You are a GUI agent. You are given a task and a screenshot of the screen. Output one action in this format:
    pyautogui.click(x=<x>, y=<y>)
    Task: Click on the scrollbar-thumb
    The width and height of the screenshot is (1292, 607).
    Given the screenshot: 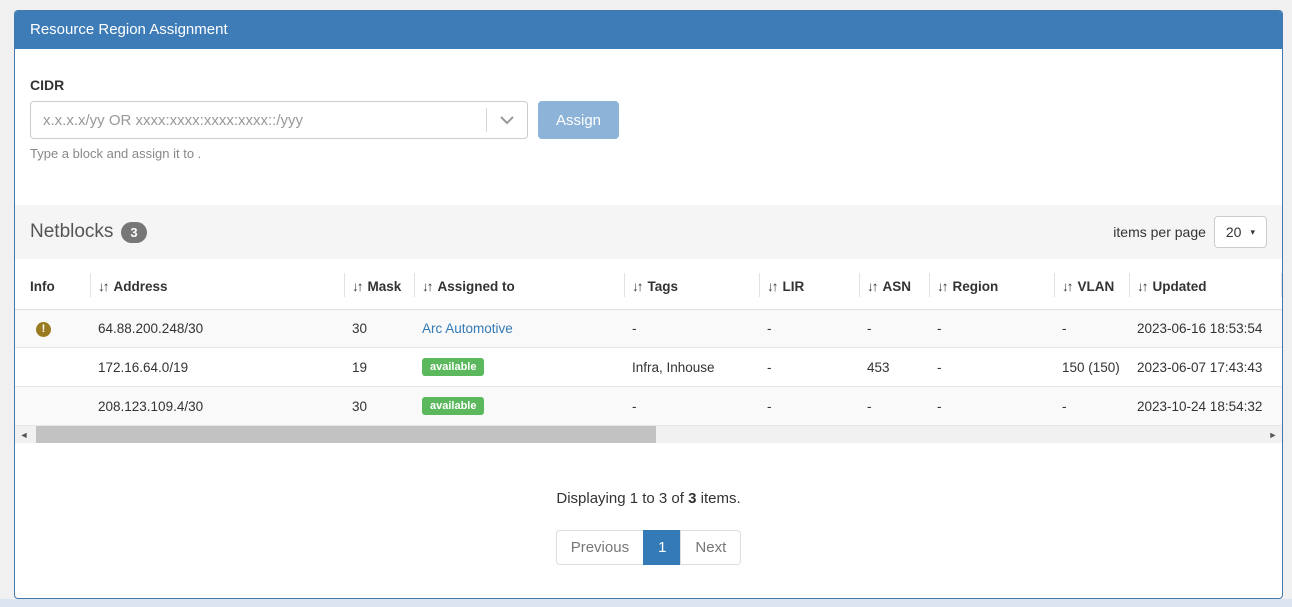 What is the action you would take?
    pyautogui.click(x=346, y=434)
    